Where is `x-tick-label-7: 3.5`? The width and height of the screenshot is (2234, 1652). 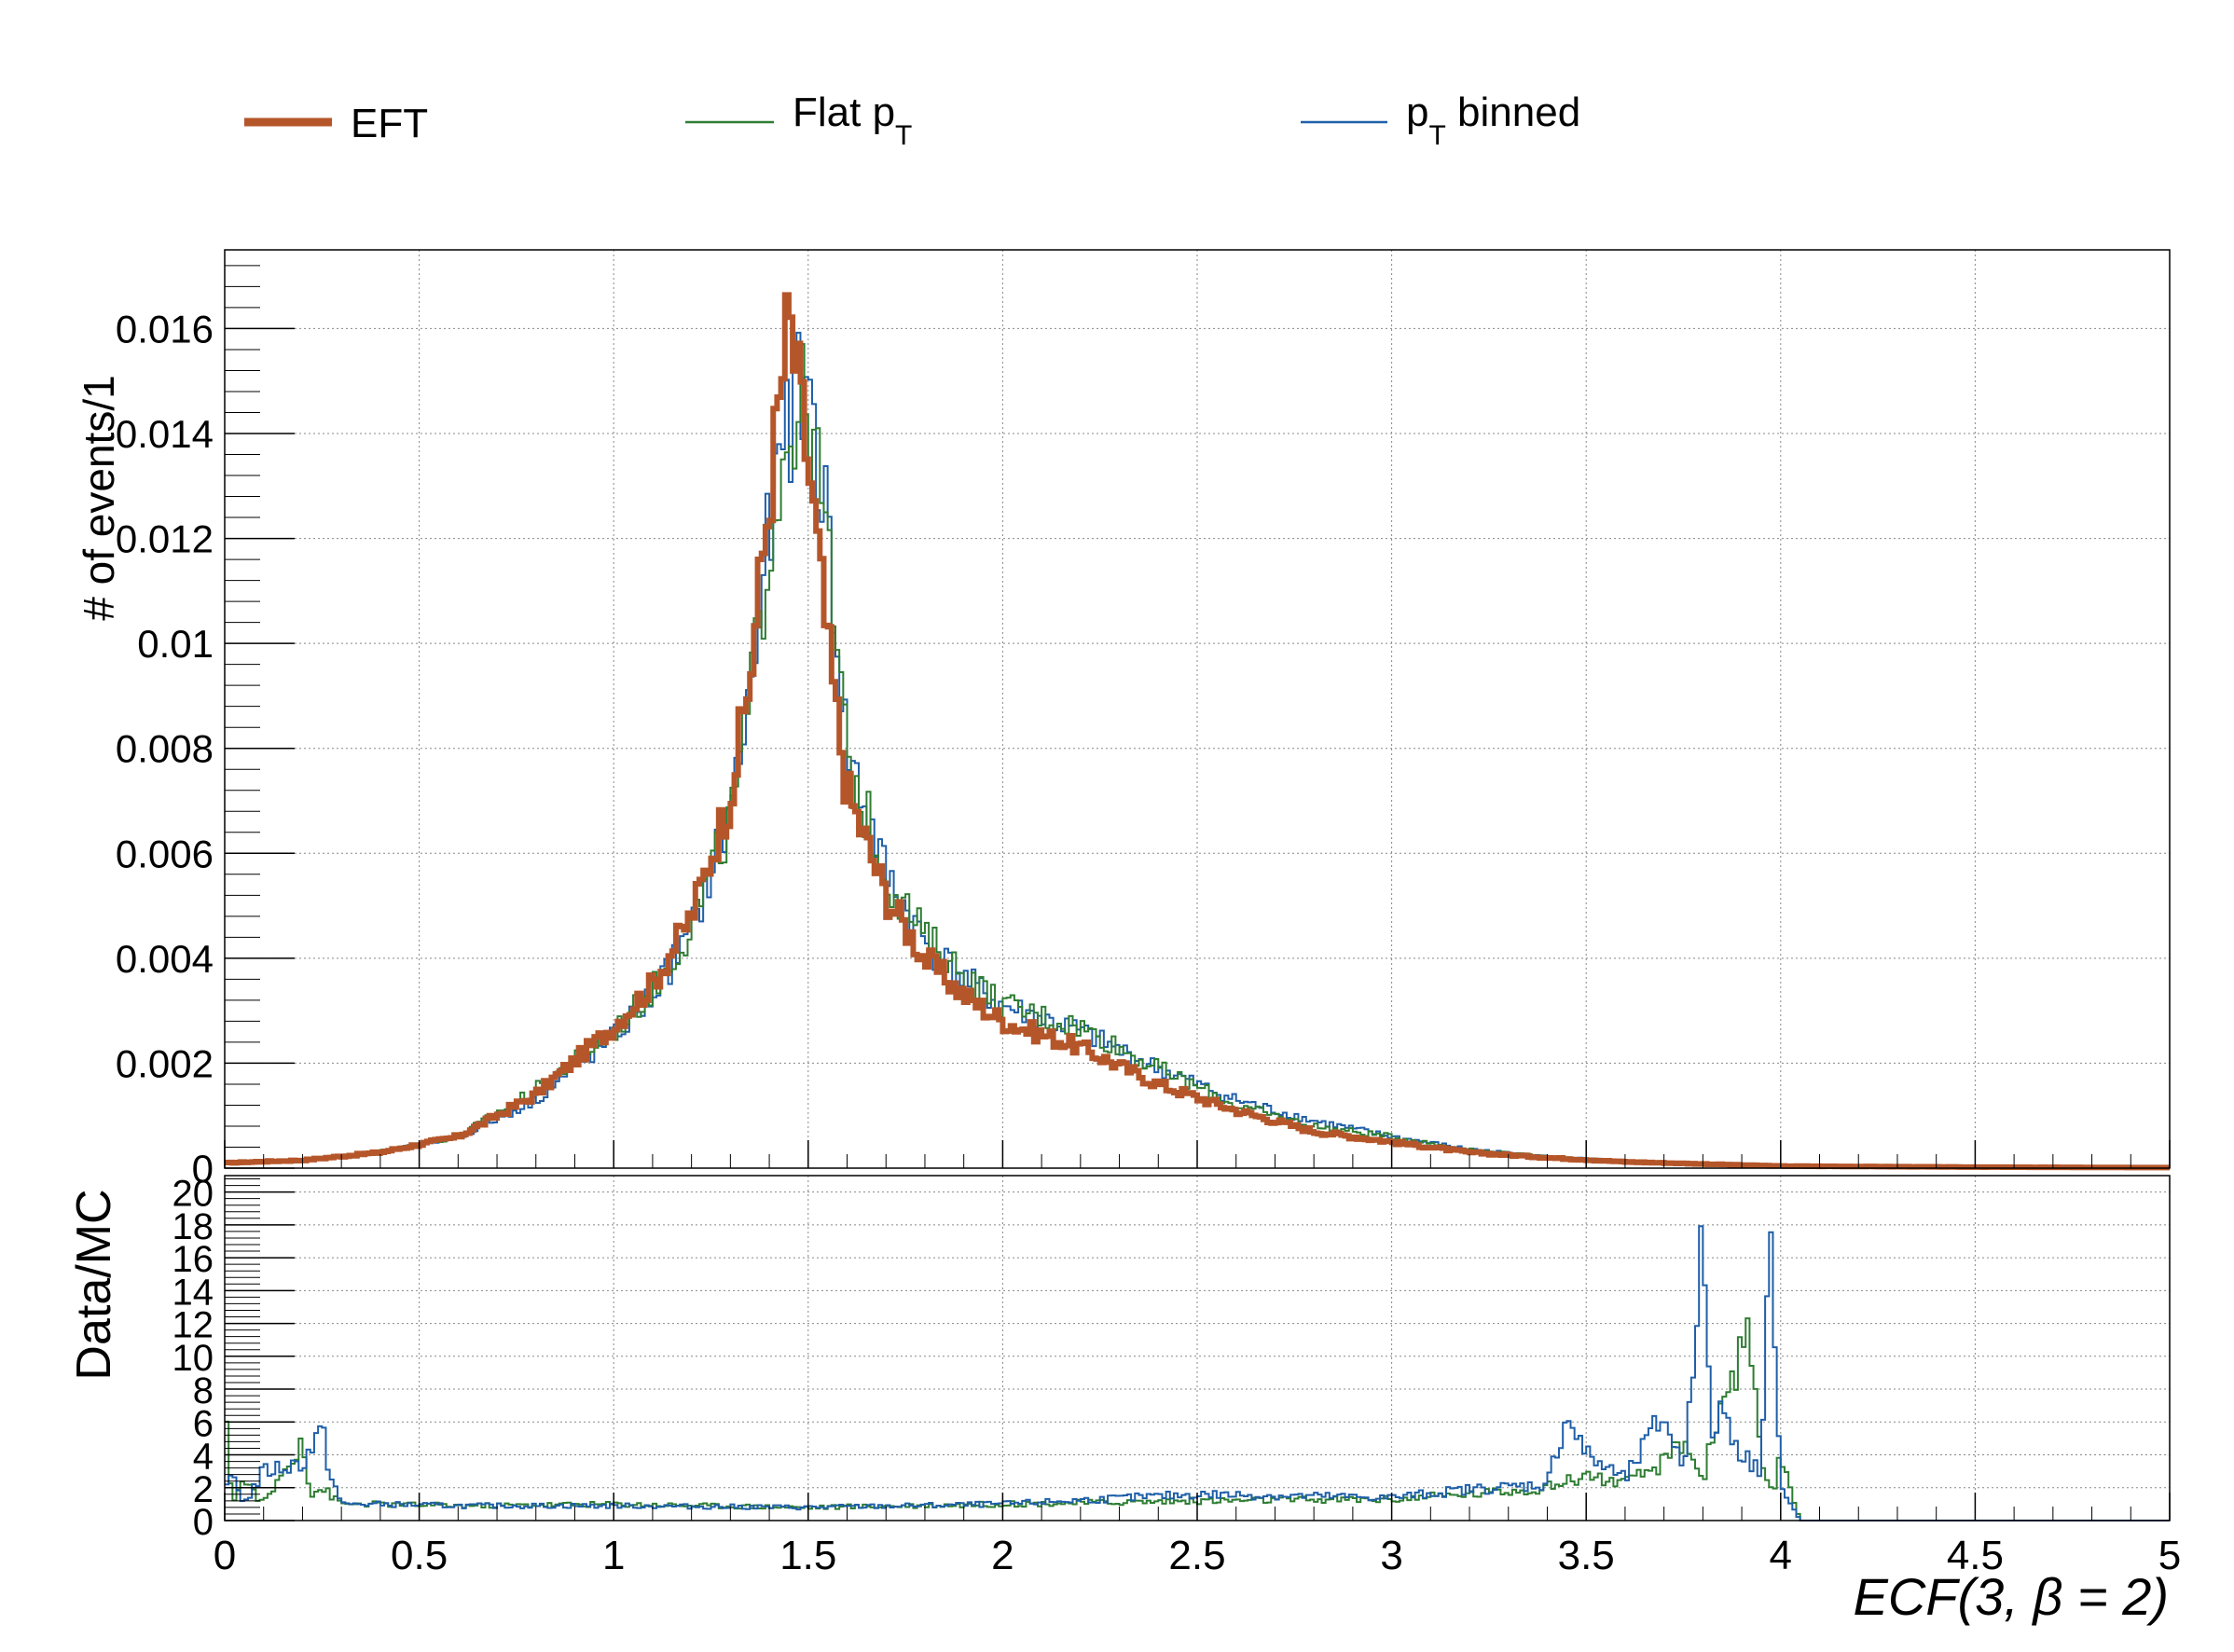 x-tick-label-7: 3.5 is located at coordinates (1587, 1555).